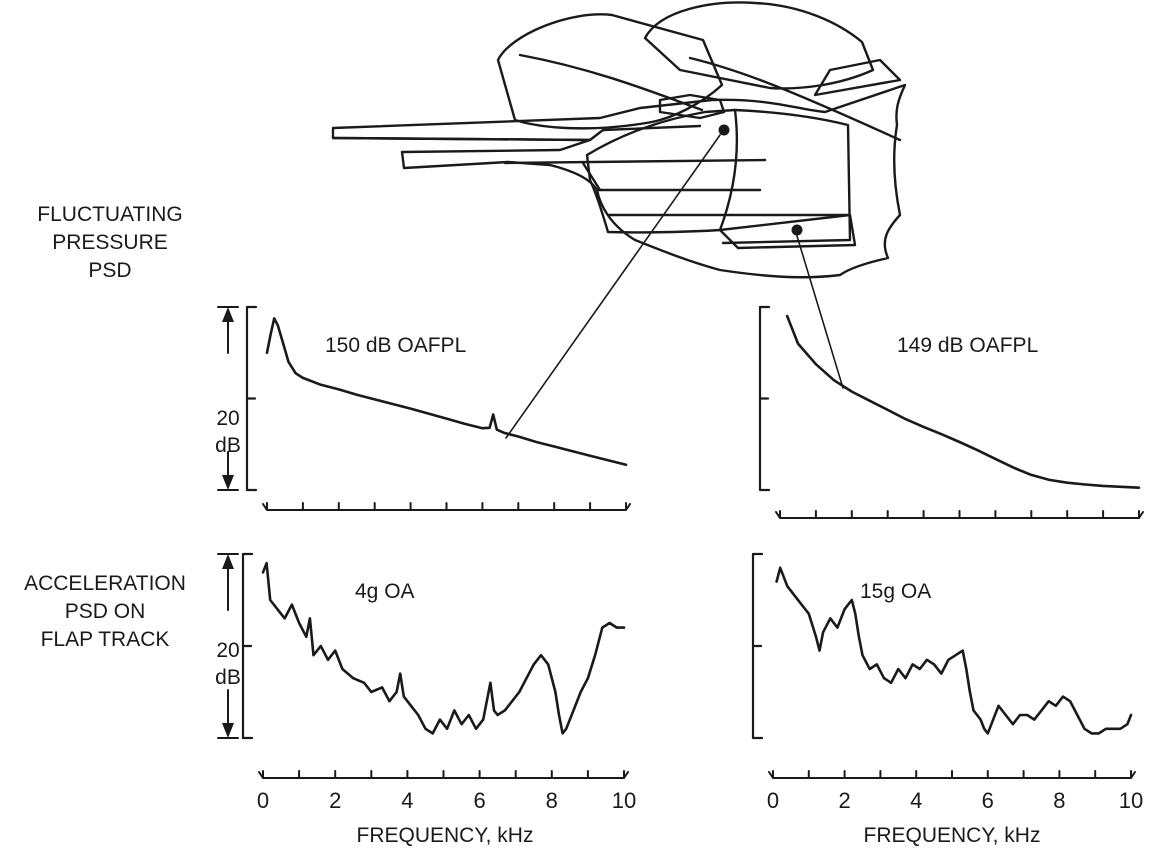  What do you see at coordinates (611, 82) in the screenshot?
I see `engine-nacelle-left-inlet` at bounding box center [611, 82].